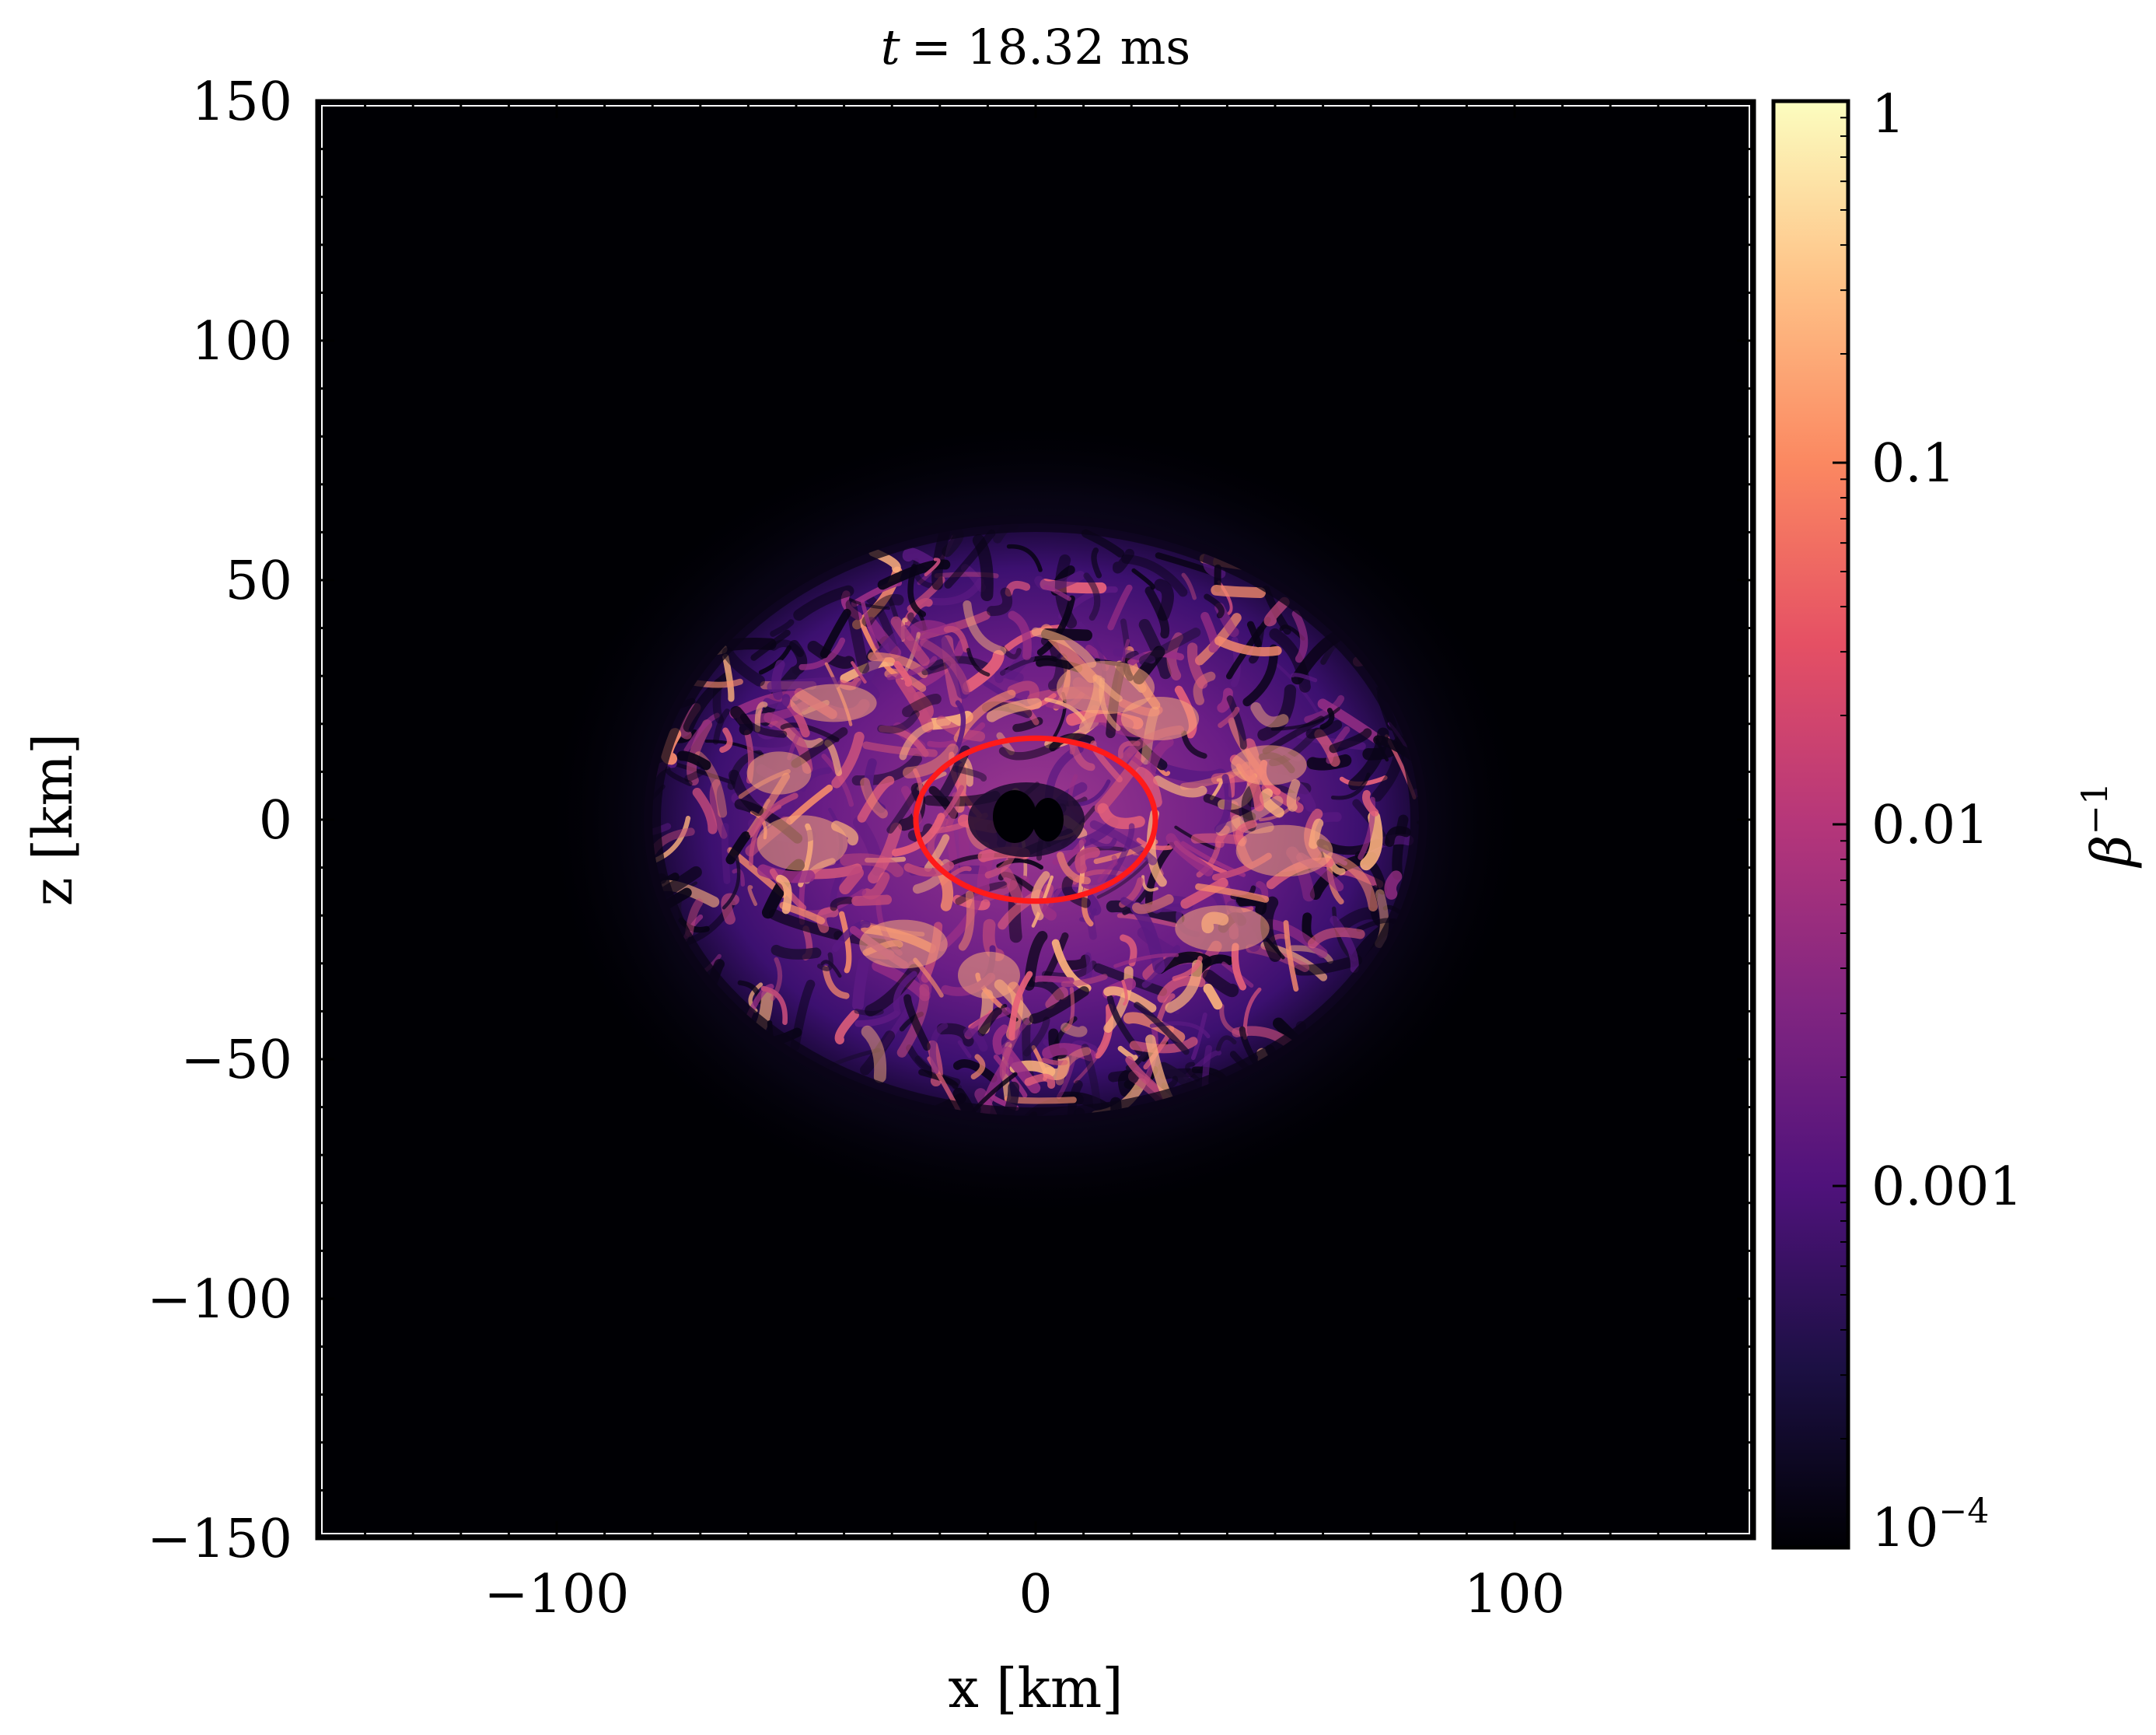 This screenshot has height=1735, width=2156. What do you see at coordinates (241, 102) in the screenshot?
I see `y-tick-label: 150` at bounding box center [241, 102].